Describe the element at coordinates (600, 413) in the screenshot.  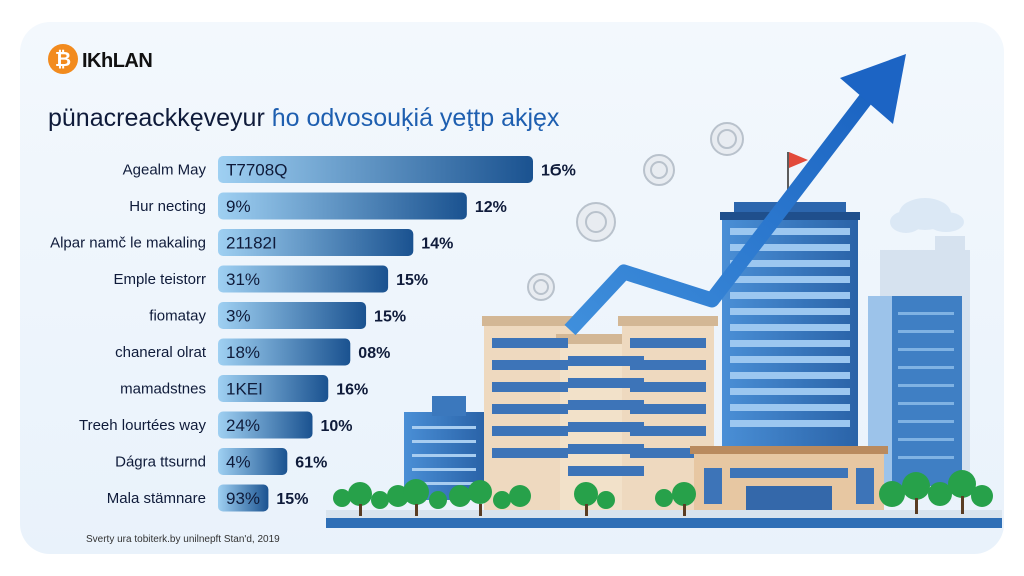
I see `office-buildings` at that location.